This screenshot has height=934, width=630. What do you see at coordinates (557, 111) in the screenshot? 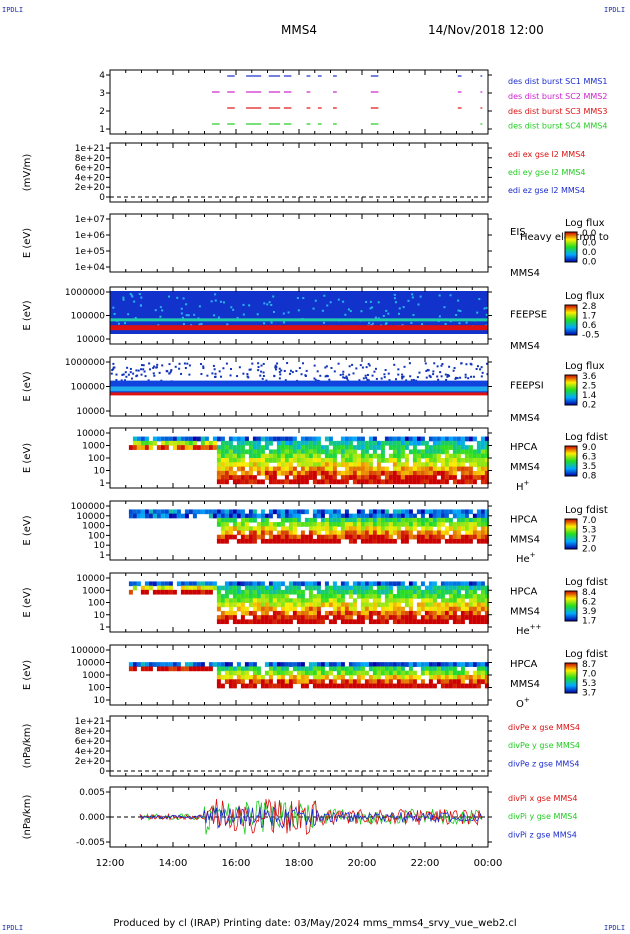
I see `legend-label: des dist burst SC3 MMS3` at bounding box center [557, 111].